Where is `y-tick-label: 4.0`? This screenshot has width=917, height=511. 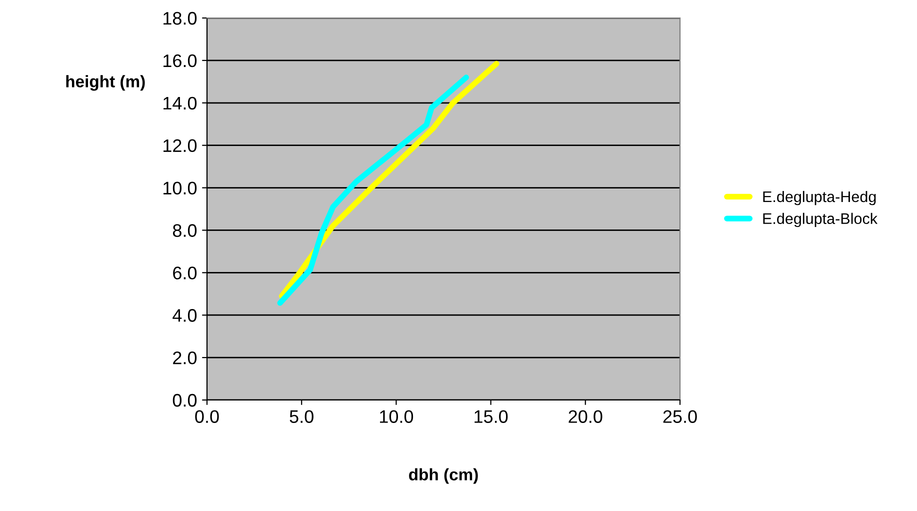
y-tick-label: 4.0 is located at coordinates (184, 315).